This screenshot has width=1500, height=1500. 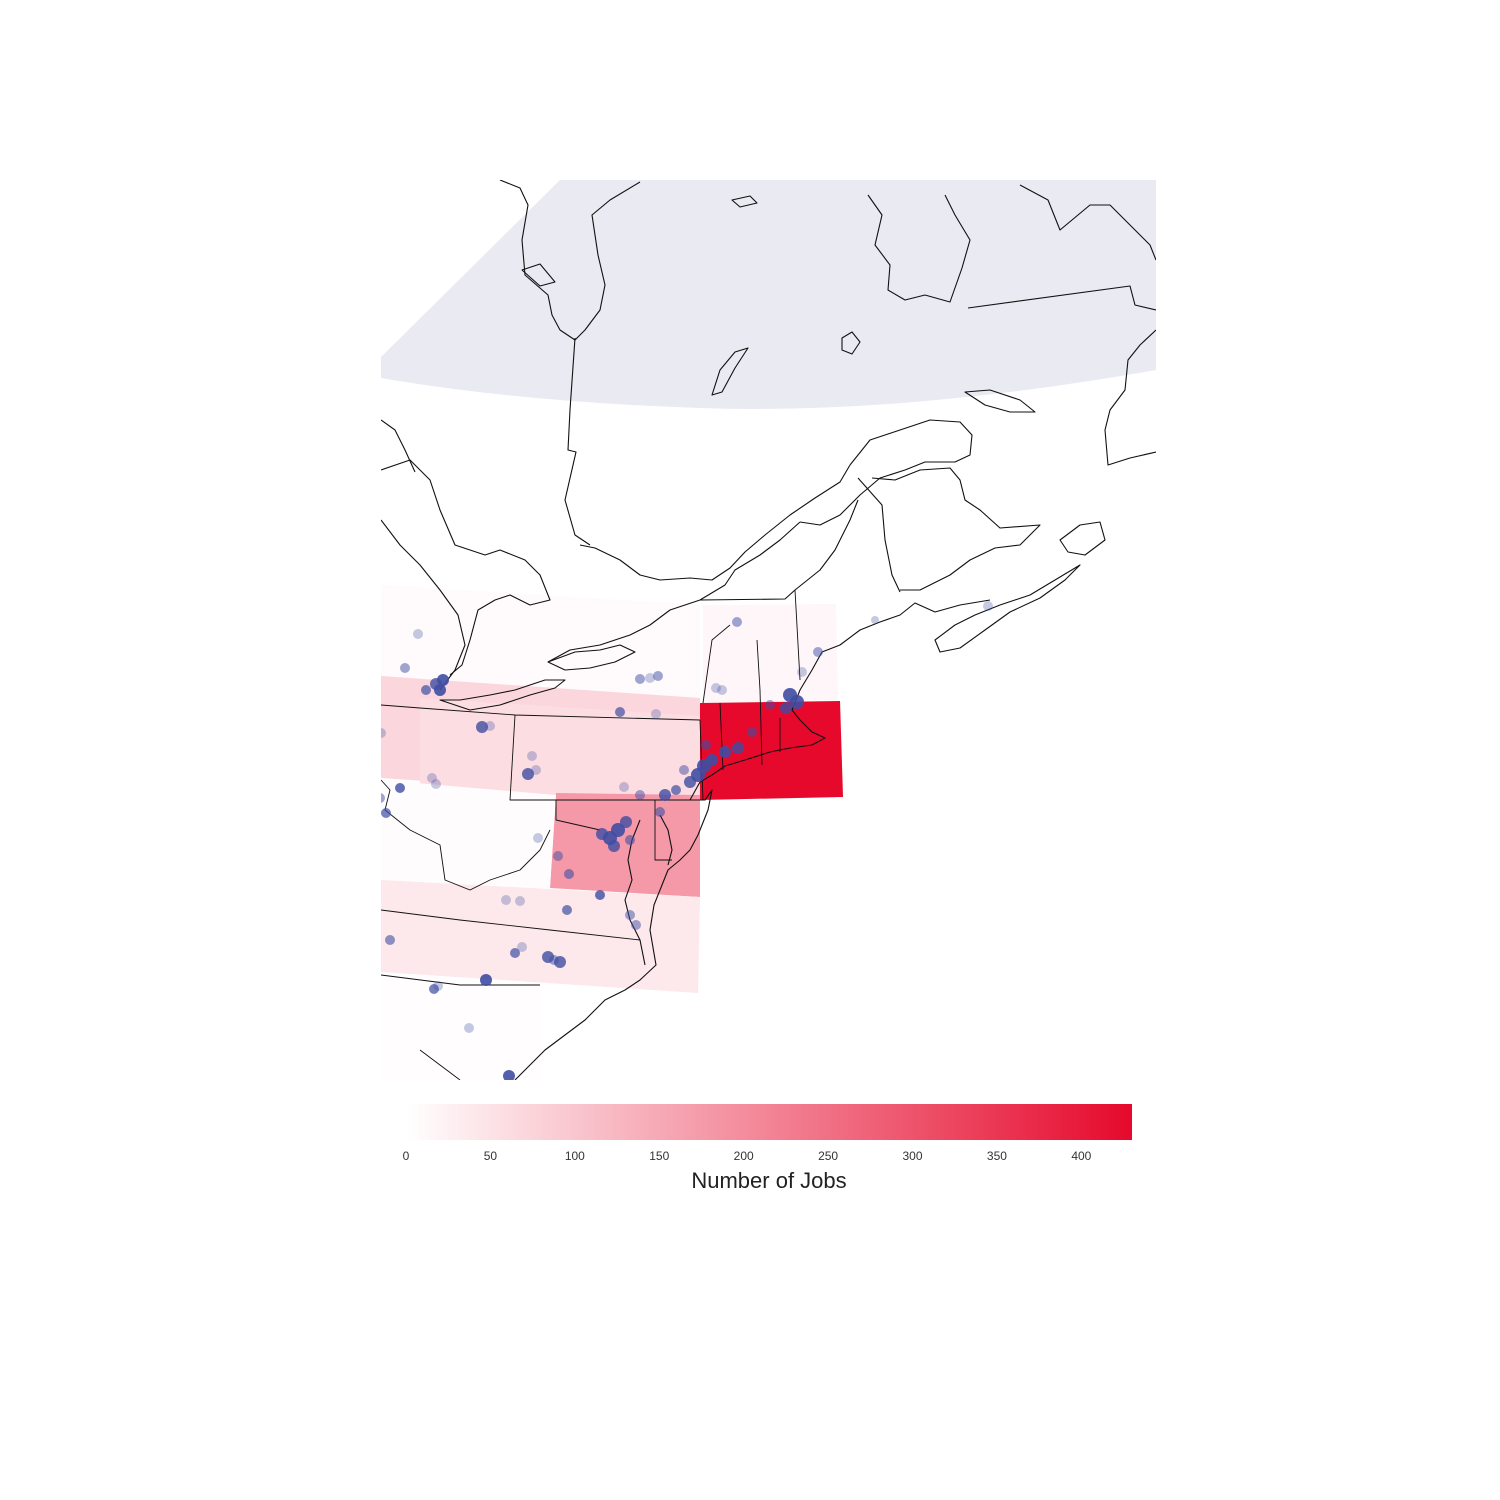 I want to click on colorbar-tick-label: 150, so click(x=659, y=1156).